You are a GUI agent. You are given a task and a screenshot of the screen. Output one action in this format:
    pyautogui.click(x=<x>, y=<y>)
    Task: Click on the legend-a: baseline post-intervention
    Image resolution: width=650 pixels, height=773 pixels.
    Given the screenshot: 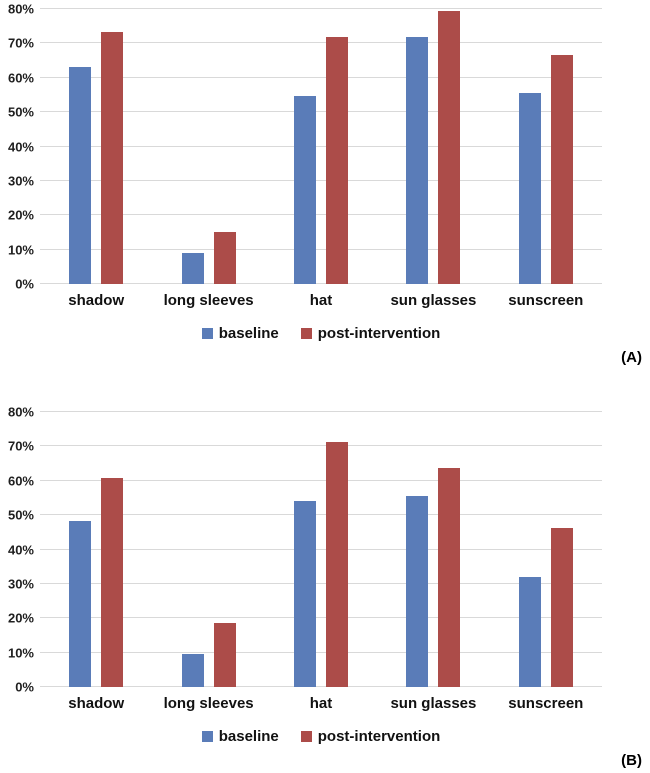 What is the action you would take?
    pyautogui.click(x=321, y=333)
    